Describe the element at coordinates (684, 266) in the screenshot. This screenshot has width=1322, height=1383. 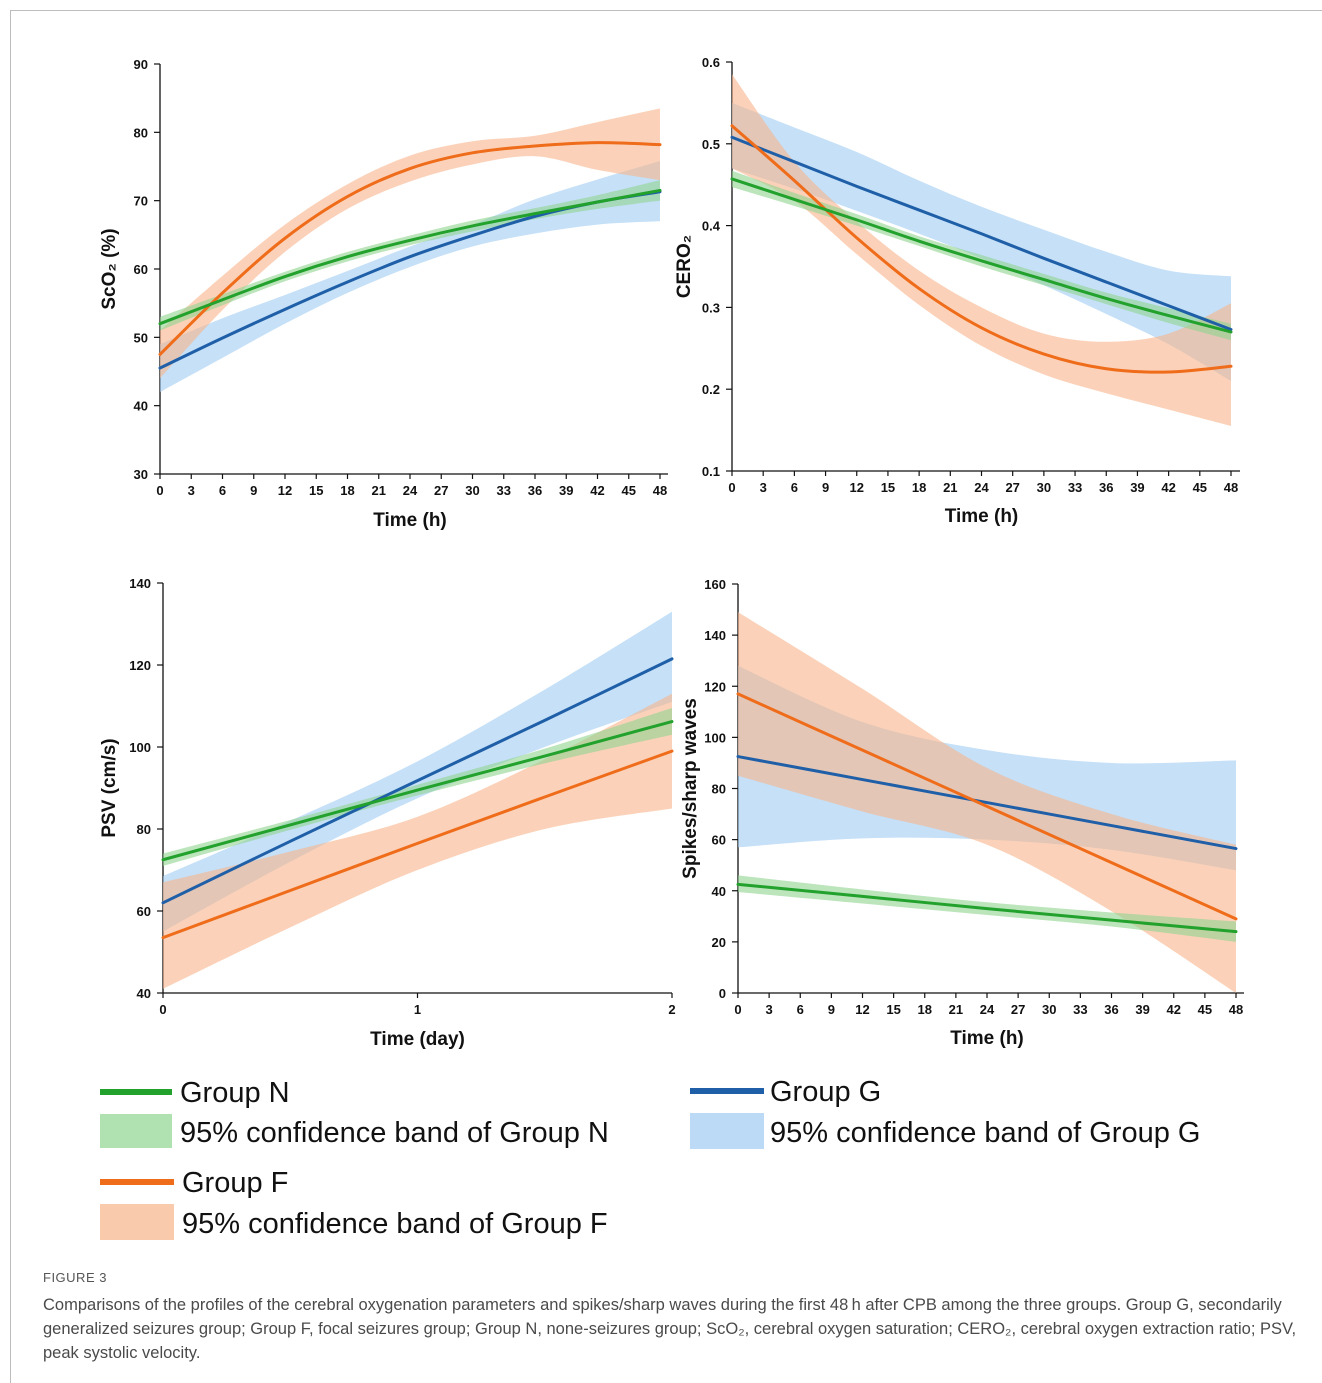
I see `y-axis-title: CERO₂` at that location.